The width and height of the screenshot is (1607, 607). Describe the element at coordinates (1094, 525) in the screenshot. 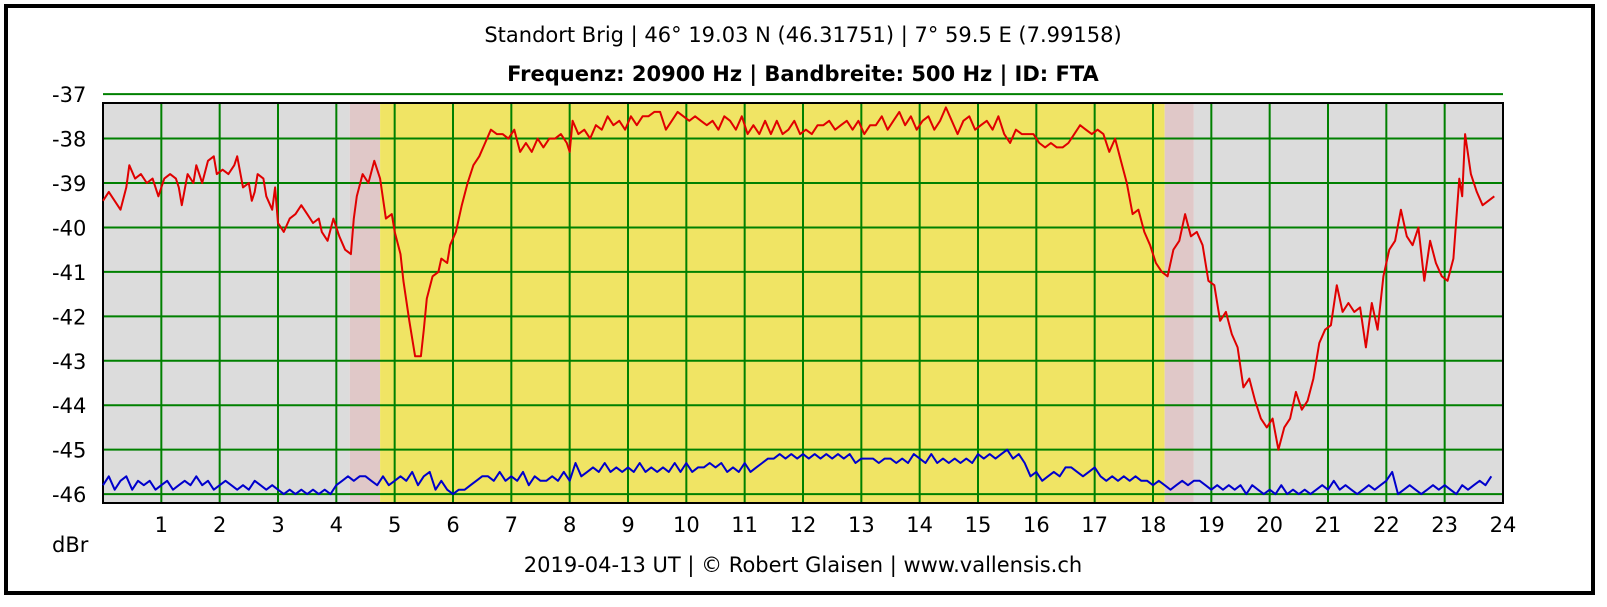

I see `x-tick-label: 17` at that location.